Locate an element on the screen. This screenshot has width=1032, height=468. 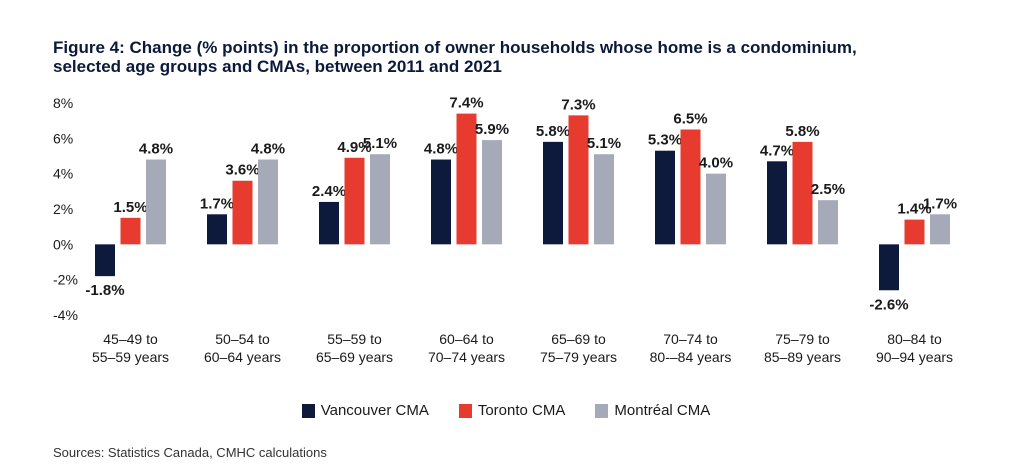
y-tick-label: -2% is located at coordinates (65, 280).